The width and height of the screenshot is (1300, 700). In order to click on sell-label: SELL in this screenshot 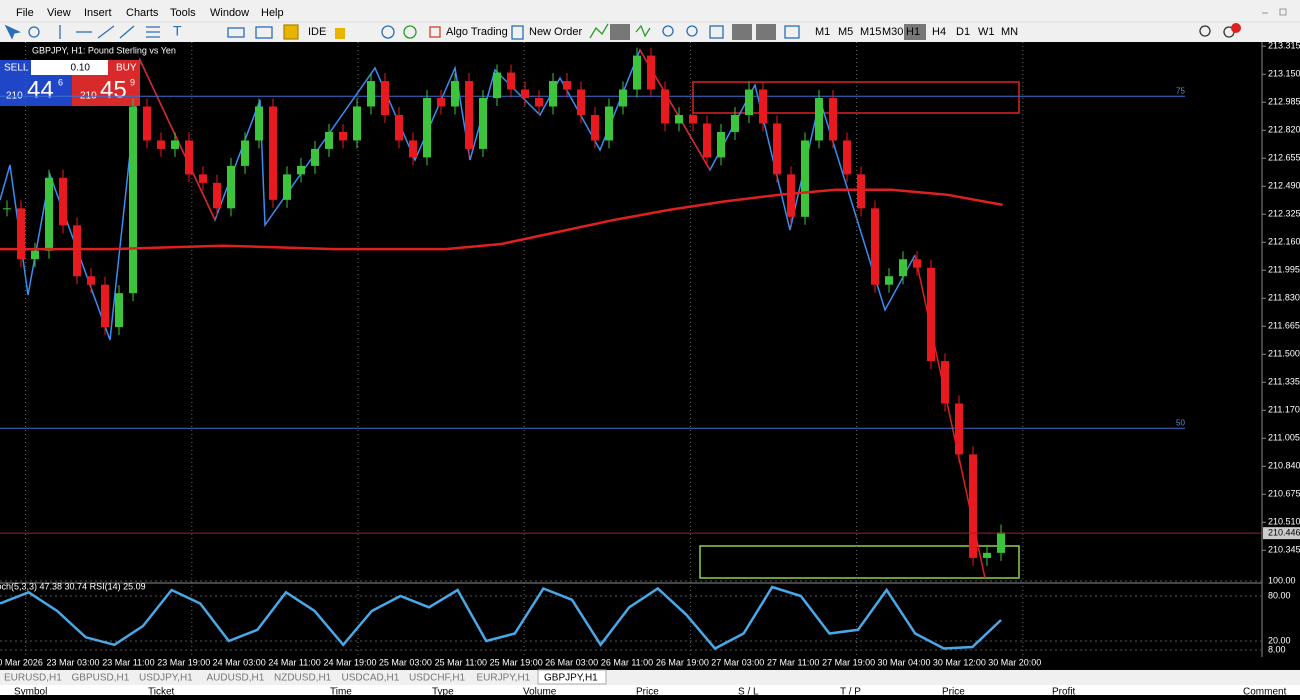, I will do `click(16, 68)`.